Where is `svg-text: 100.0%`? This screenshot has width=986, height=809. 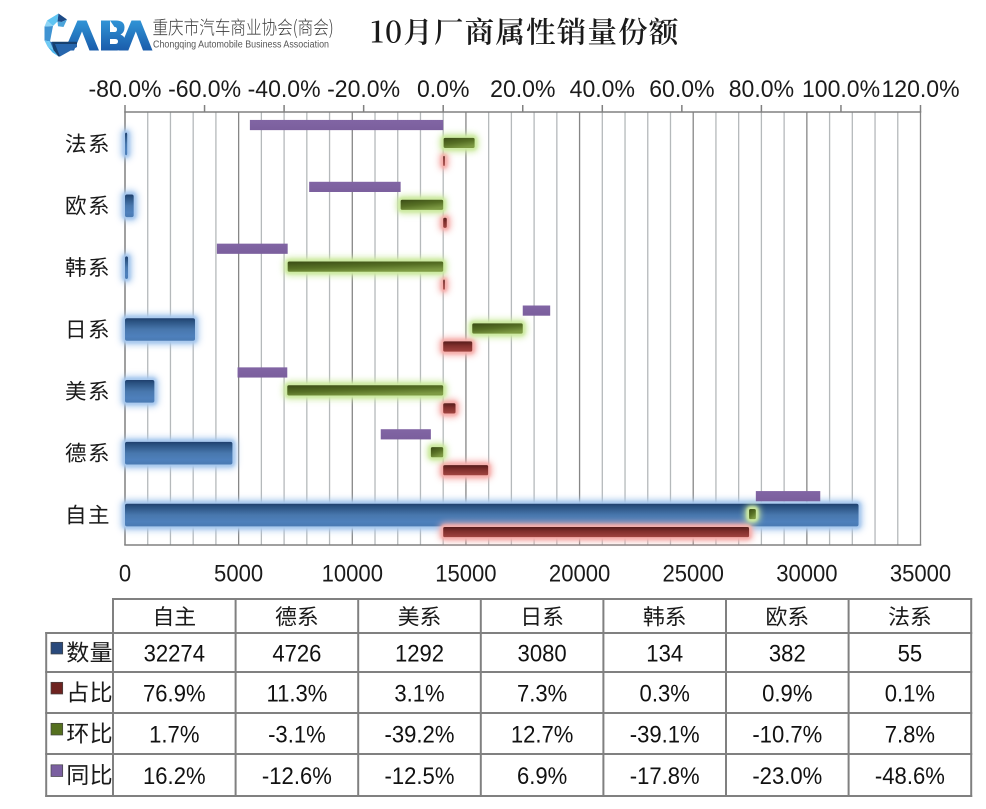 svg-text: 100.0% is located at coordinates (841, 88).